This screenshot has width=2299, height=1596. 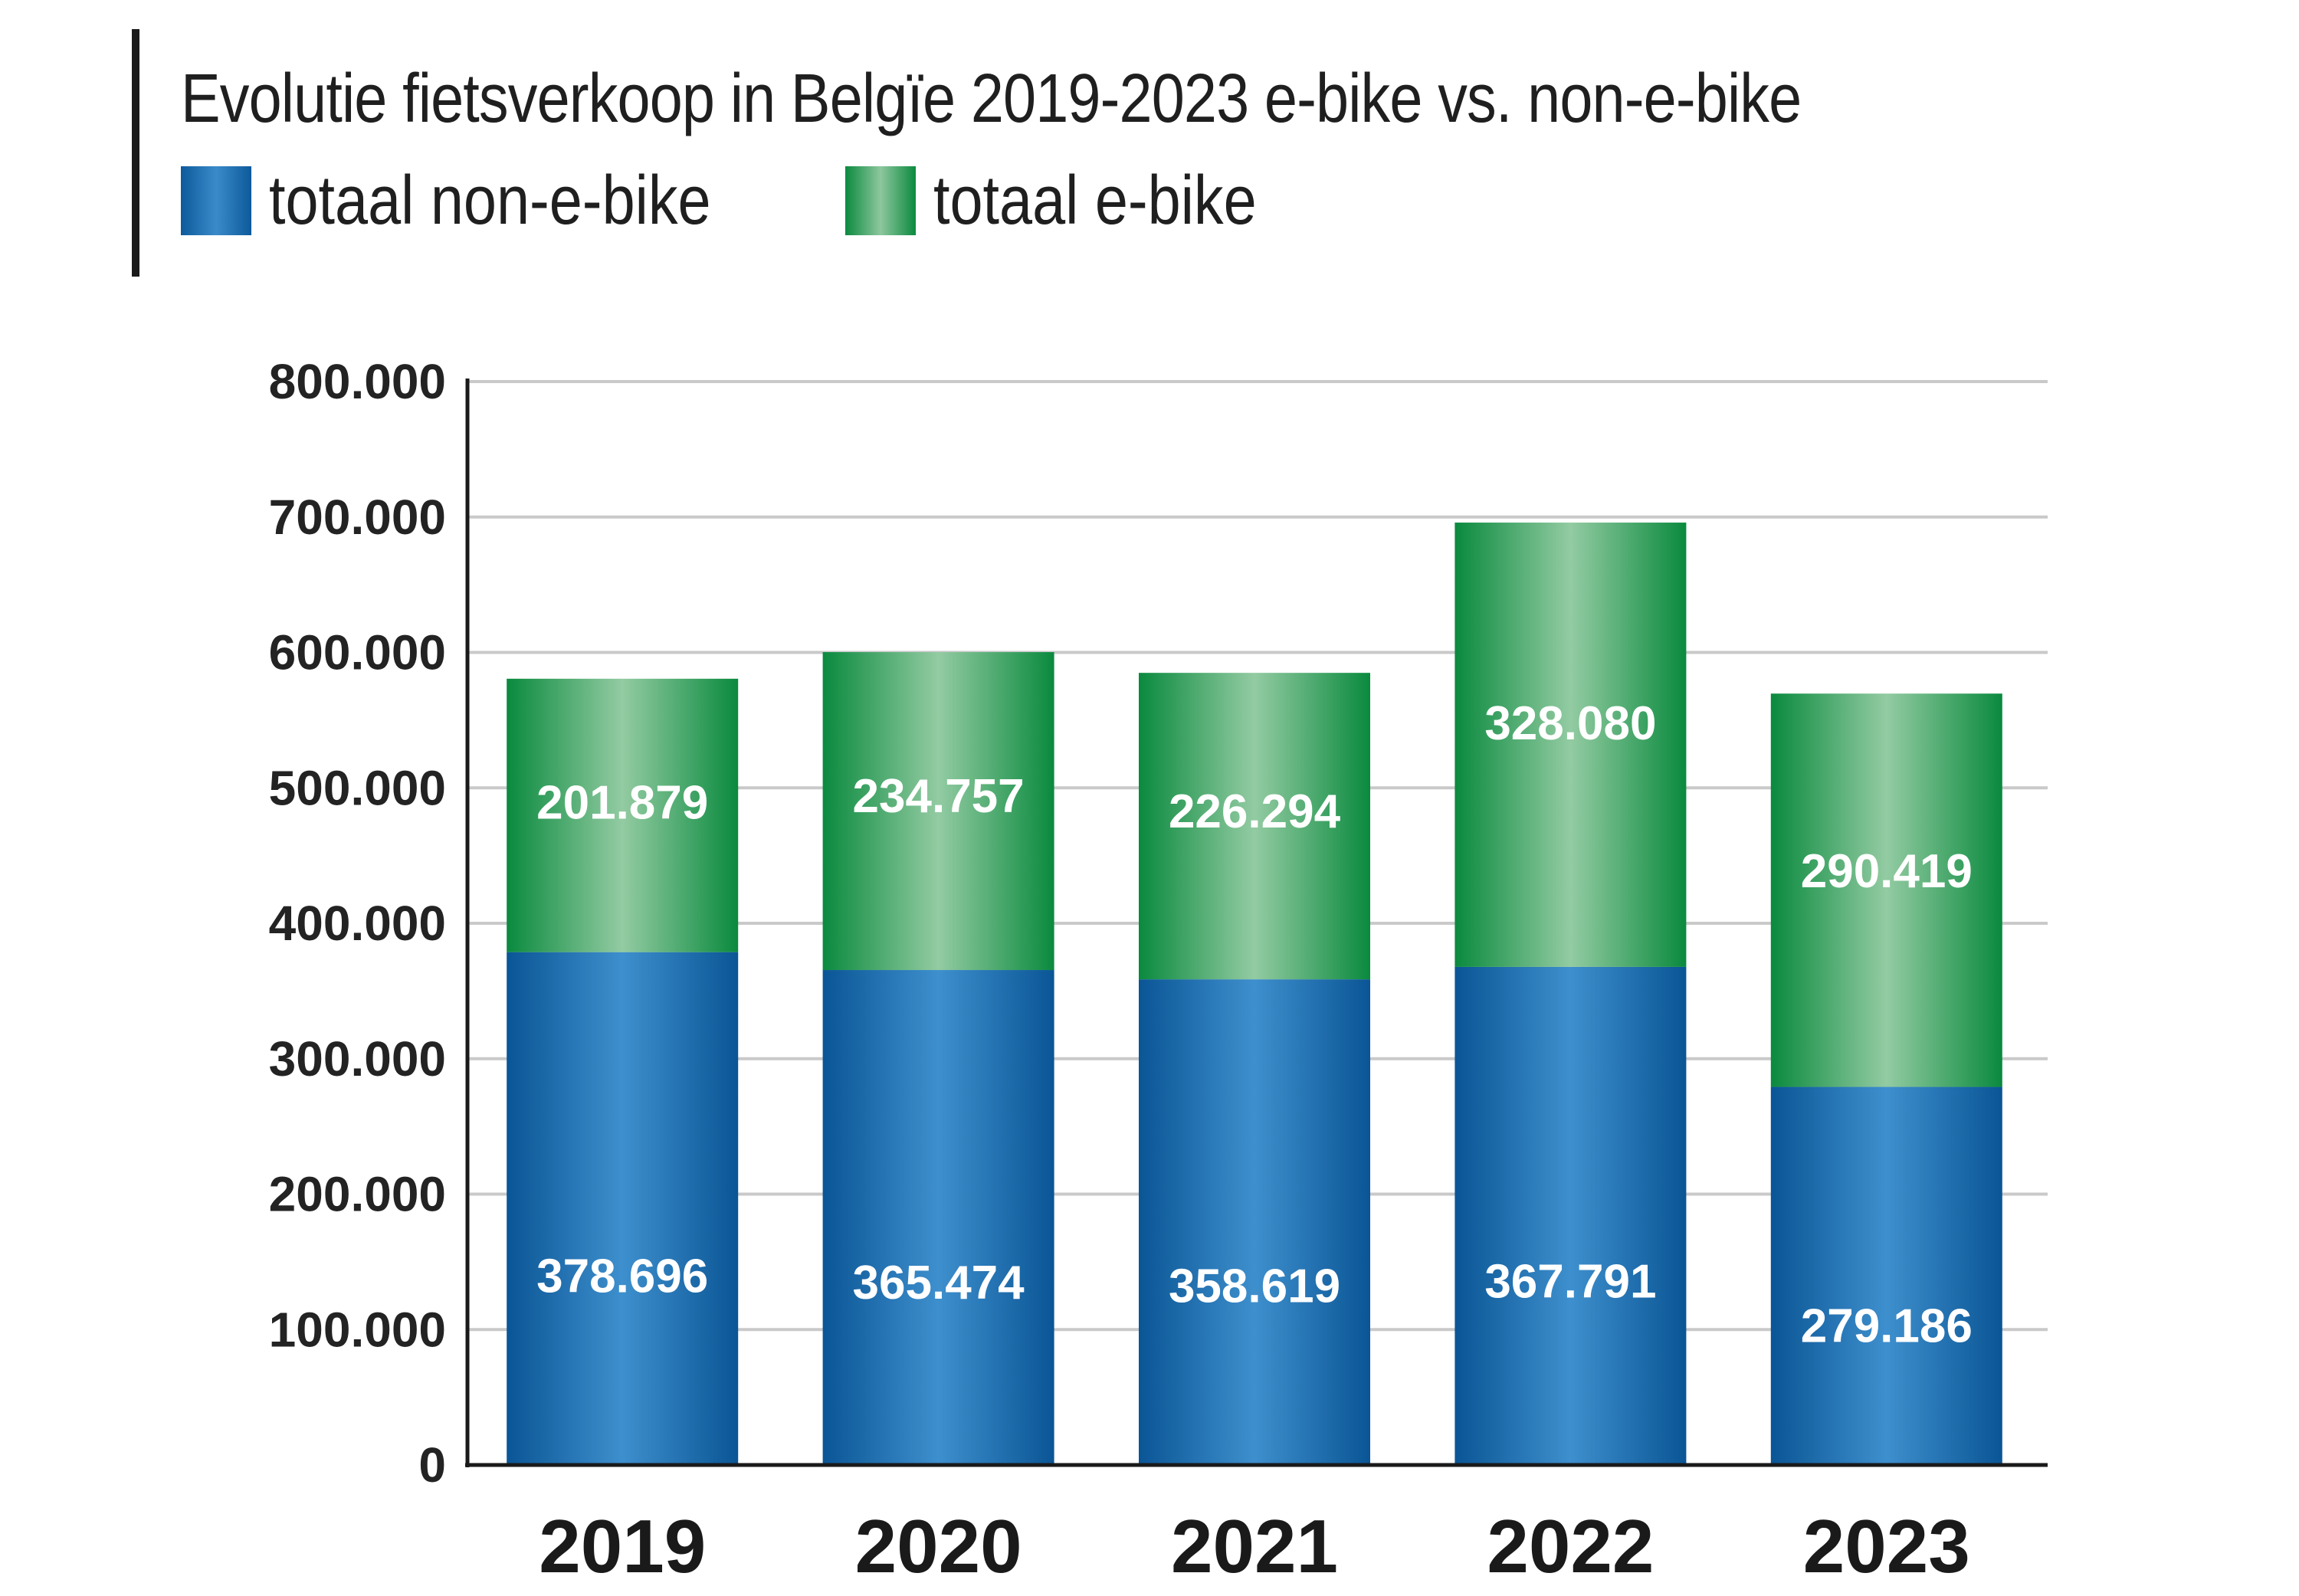 I want to click on bar-non-e-bike-2019, so click(x=623, y=1208).